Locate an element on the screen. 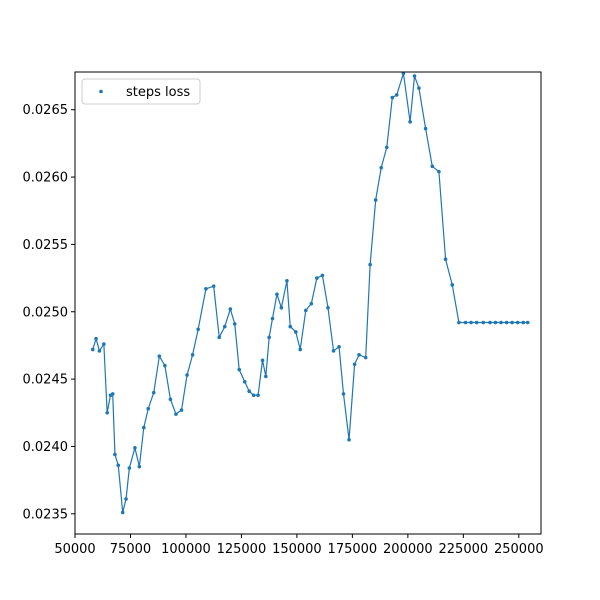 This screenshot has height=600, width=600. x-tick-label: 175000 is located at coordinates (353, 549).